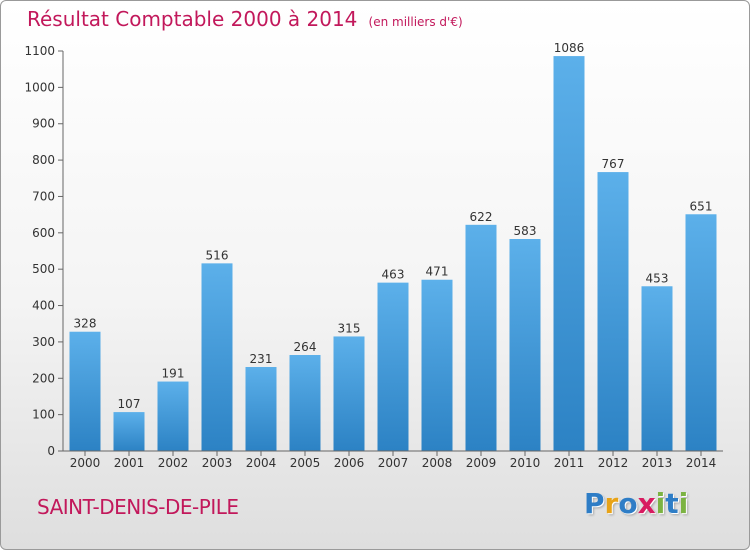  Describe the element at coordinates (569, 463) in the screenshot. I see `x-tick-label: 2011` at that location.